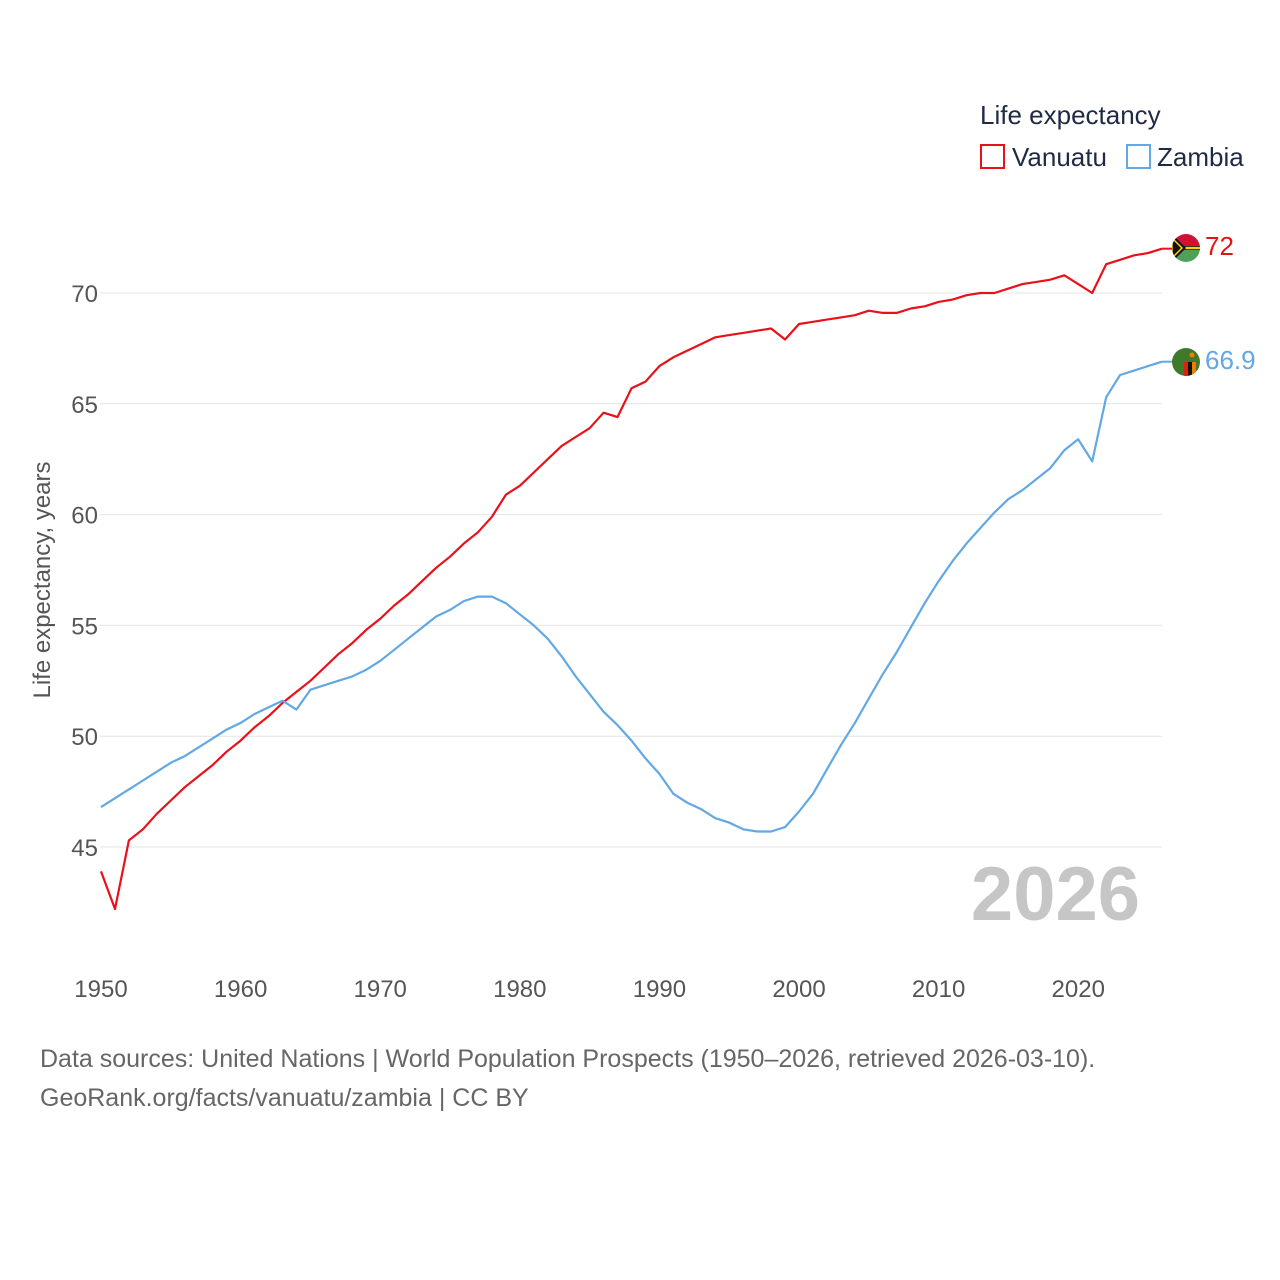 This screenshot has height=1280, width=1280. What do you see at coordinates (84, 626) in the screenshot?
I see `y-tick-label: 55` at bounding box center [84, 626].